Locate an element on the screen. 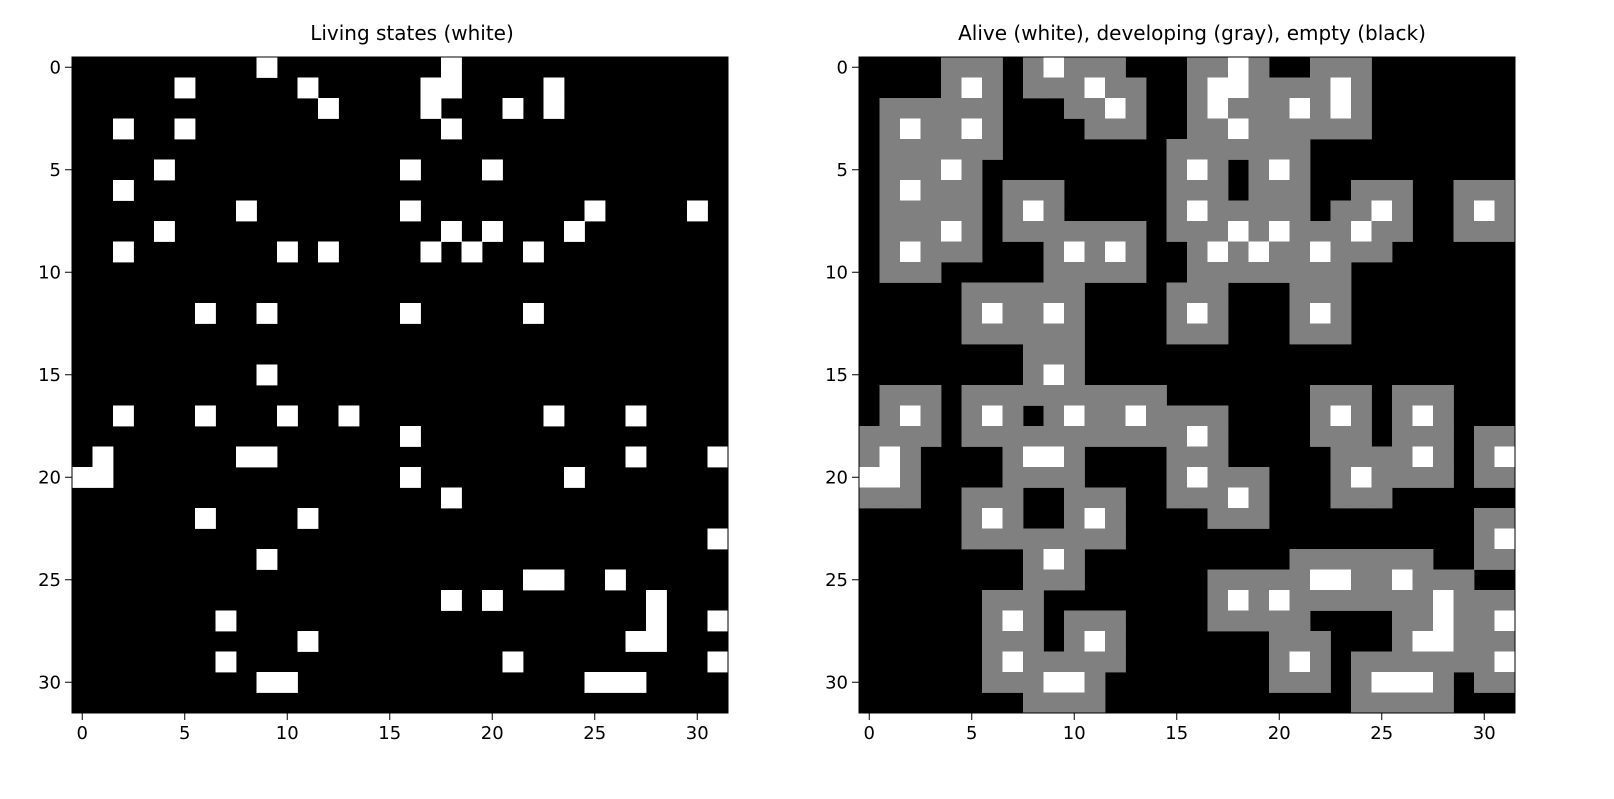 This screenshot has width=1614, height=799. y-tick-label: 5 is located at coordinates (55, 170).